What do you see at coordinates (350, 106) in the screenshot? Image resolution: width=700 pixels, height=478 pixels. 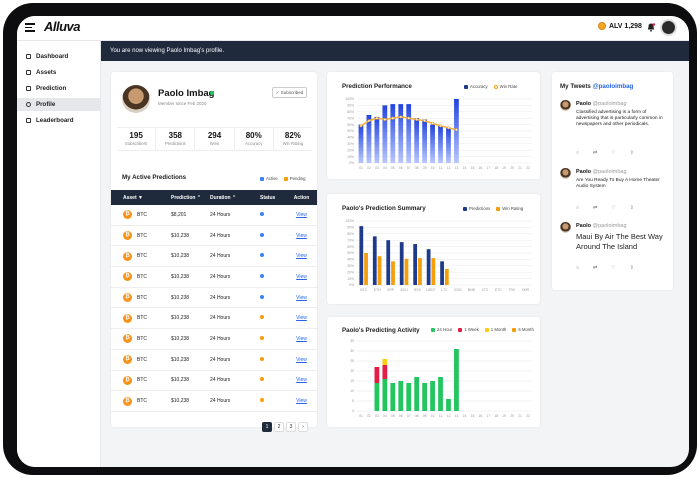 I see `y-tick-label: 90%` at bounding box center [350, 106].